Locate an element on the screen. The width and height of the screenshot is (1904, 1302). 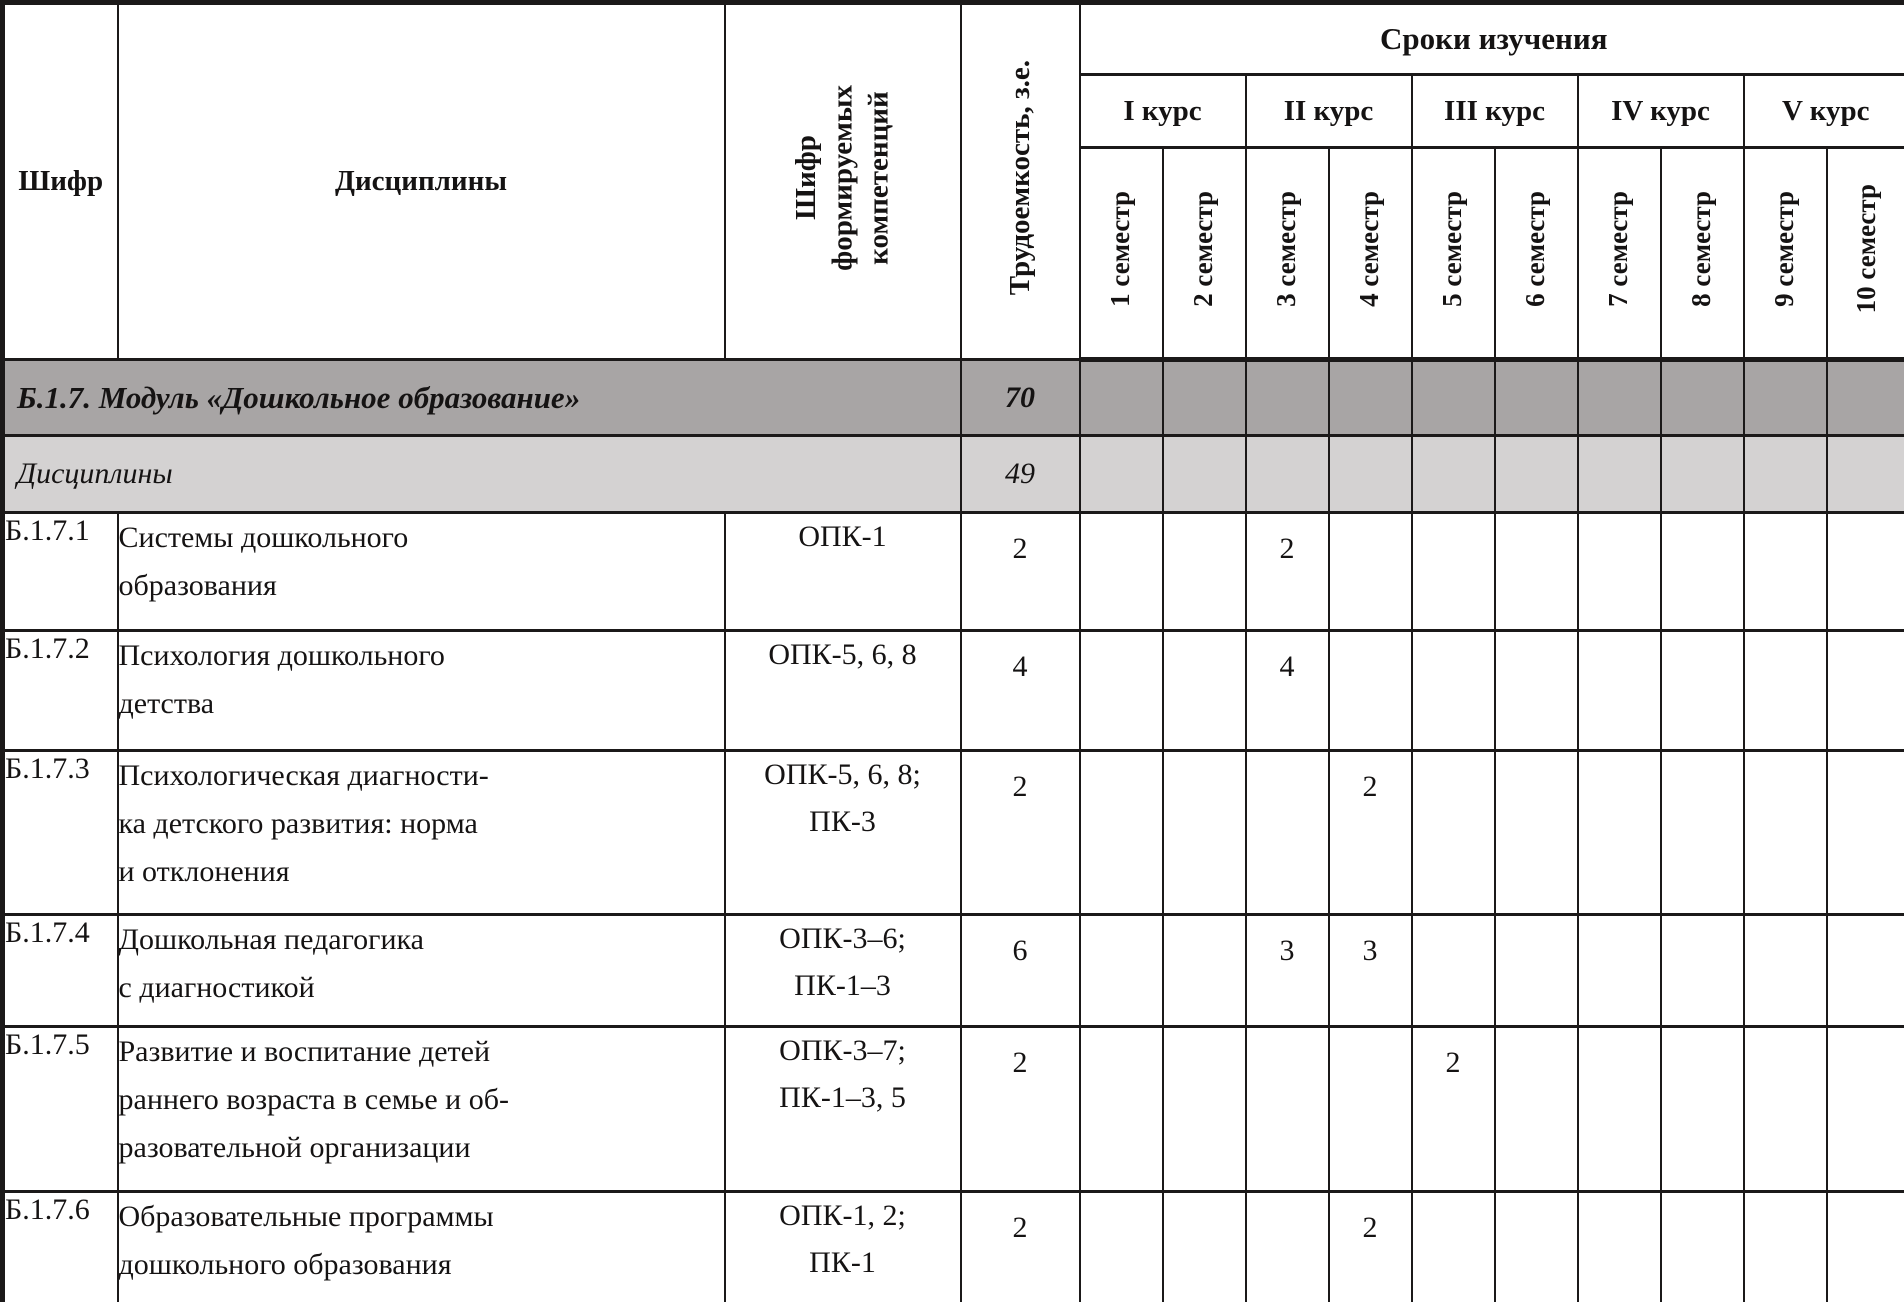
header-code: Шифр is located at coordinates (60, 181).